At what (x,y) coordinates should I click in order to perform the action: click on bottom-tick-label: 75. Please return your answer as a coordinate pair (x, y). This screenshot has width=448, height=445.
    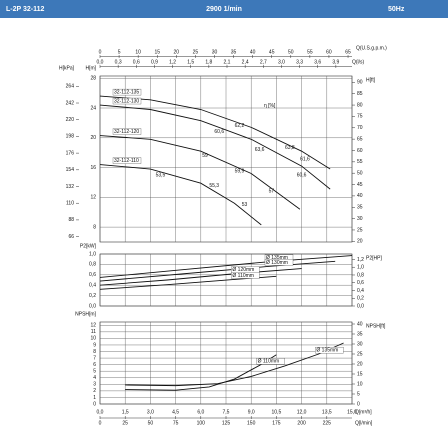
    Looking at the image, I should click on (176, 423).